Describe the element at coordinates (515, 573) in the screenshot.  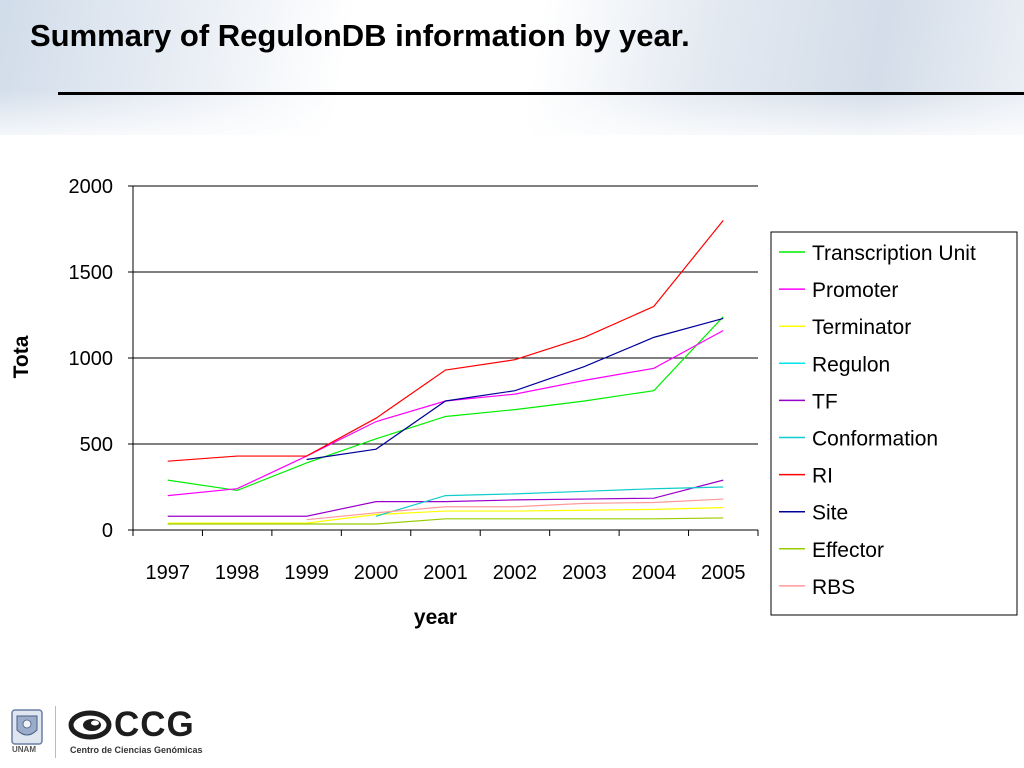
I see `x-tick-label: 2002` at that location.